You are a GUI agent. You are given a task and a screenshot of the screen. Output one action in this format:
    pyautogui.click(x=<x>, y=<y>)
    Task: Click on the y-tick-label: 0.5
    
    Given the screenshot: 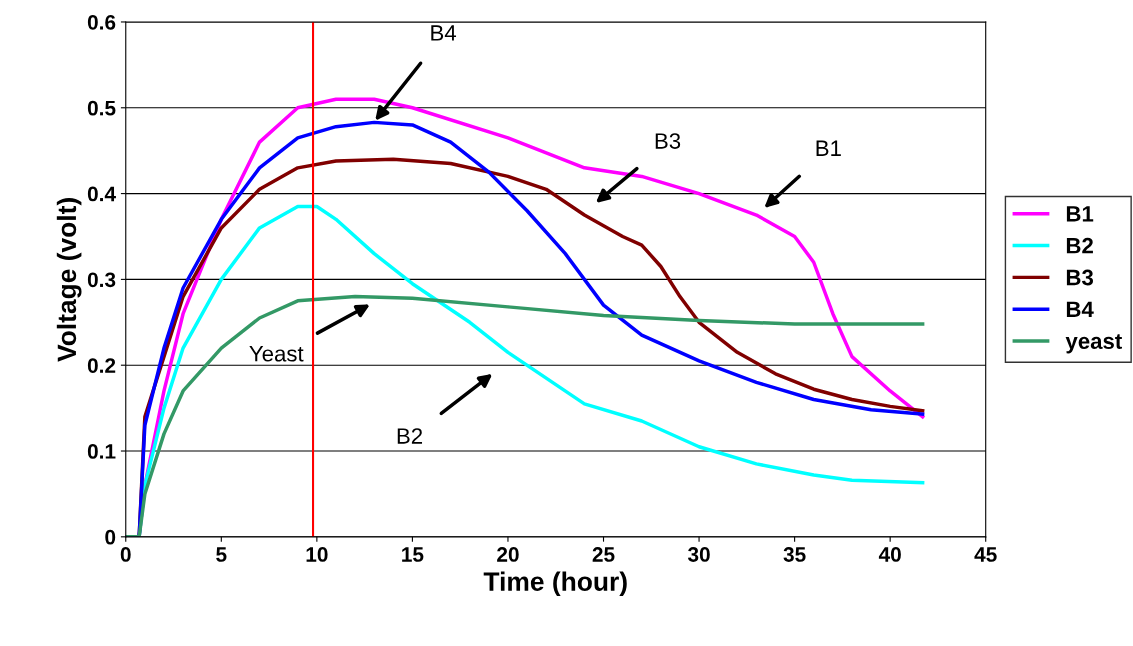 What is the action you would take?
    pyautogui.click(x=101, y=108)
    